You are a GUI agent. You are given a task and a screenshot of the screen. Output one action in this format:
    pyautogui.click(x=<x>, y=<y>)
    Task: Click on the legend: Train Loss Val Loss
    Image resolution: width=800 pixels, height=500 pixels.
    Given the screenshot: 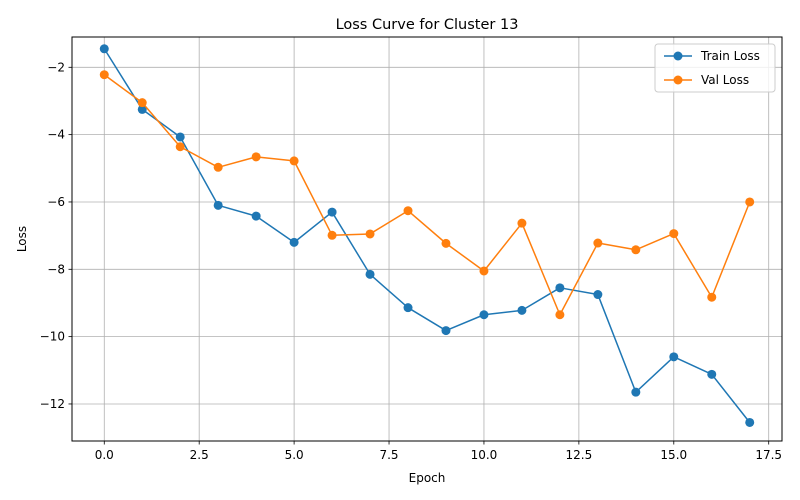 What is the action you would take?
    pyautogui.click(x=715, y=68)
    